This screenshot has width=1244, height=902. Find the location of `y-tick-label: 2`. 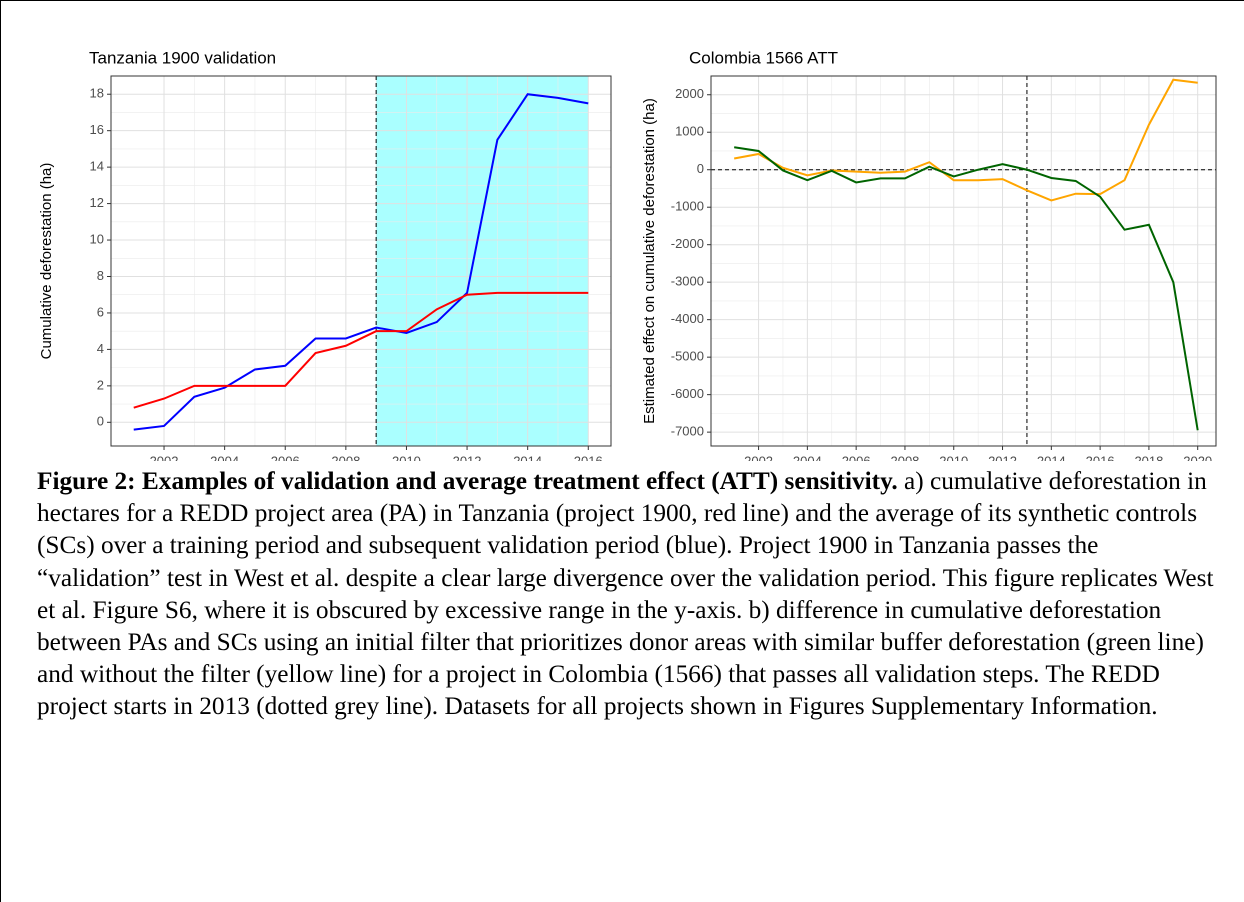

y-tick-label: 2 is located at coordinates (100, 384).